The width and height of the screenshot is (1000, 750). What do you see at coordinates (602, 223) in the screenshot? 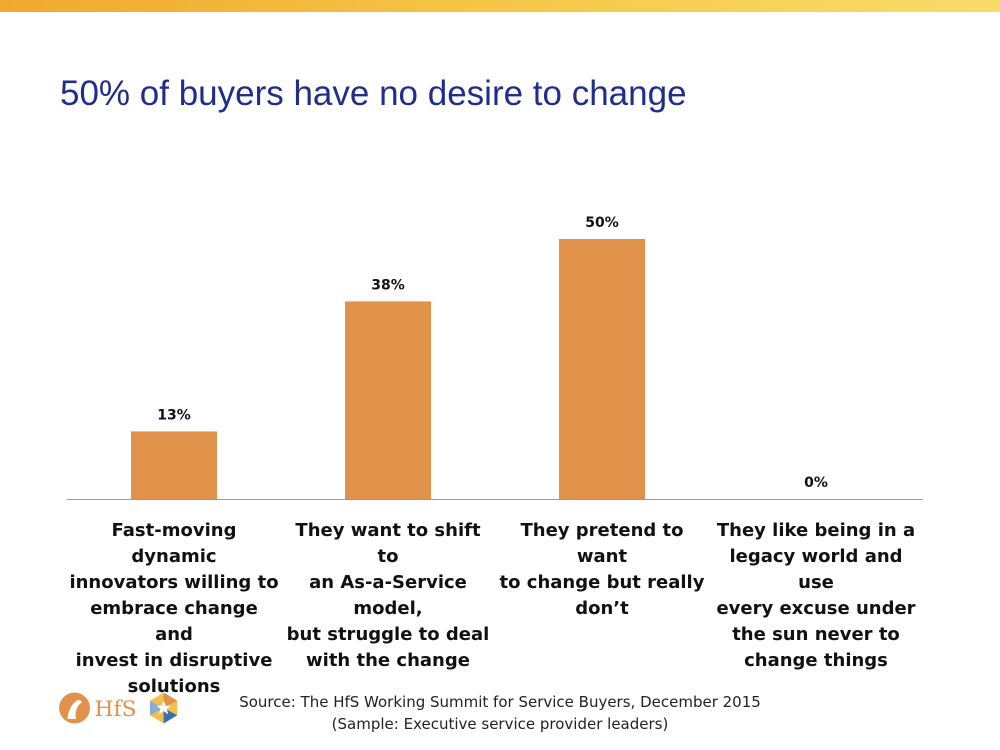
I see `data-label-3: 50%` at bounding box center [602, 223].